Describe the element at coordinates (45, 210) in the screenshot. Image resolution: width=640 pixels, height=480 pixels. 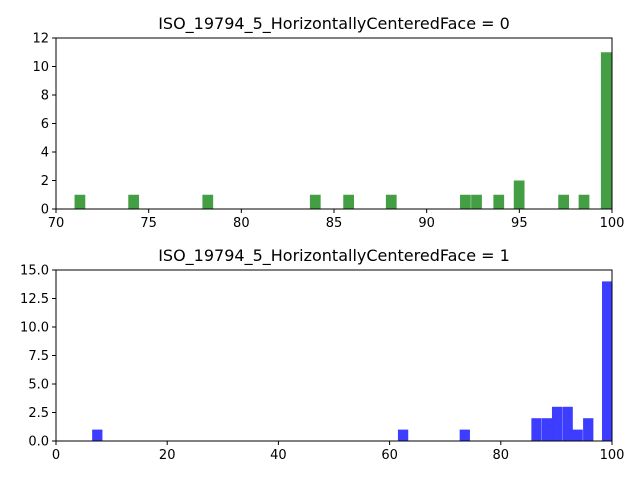
I see `y-tick-label: 0` at that location.